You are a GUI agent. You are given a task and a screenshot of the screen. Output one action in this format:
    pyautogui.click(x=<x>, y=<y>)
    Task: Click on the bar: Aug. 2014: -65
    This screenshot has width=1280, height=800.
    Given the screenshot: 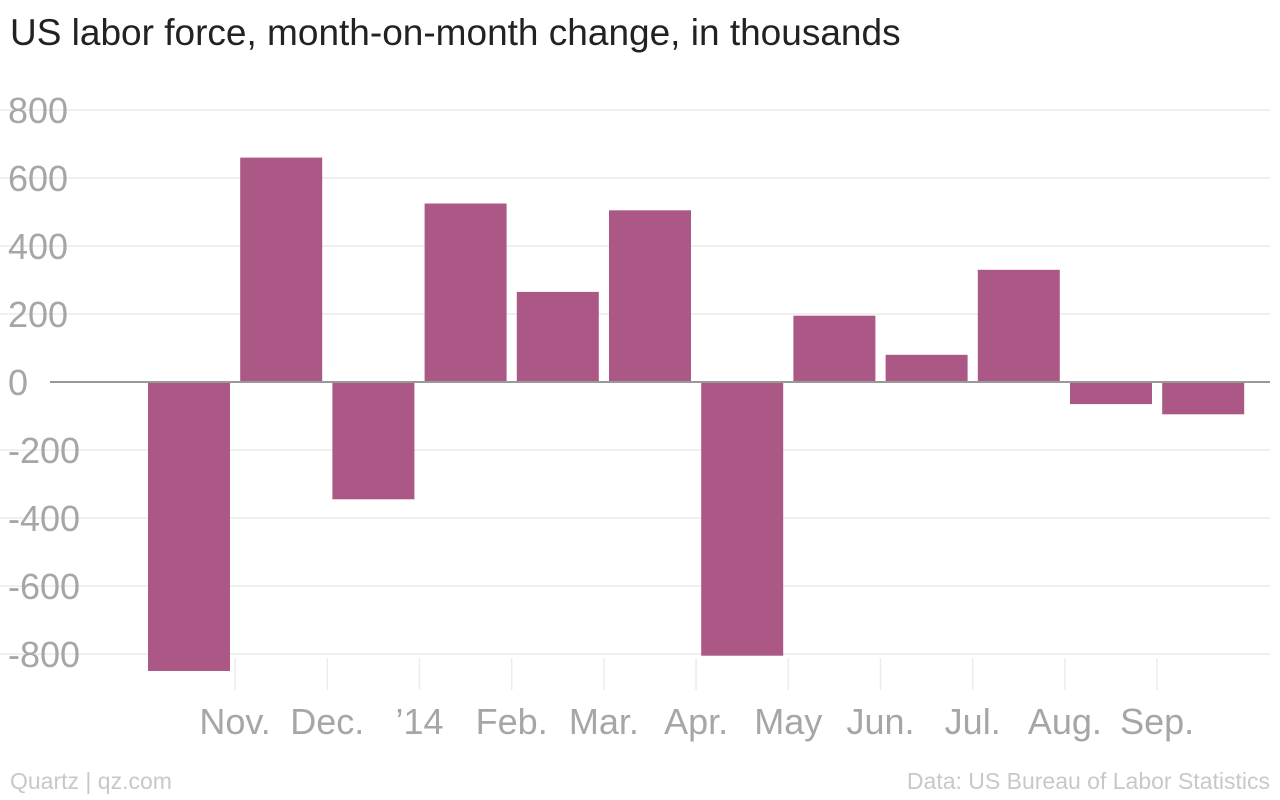 What is the action you would take?
    pyautogui.click(x=1111, y=393)
    